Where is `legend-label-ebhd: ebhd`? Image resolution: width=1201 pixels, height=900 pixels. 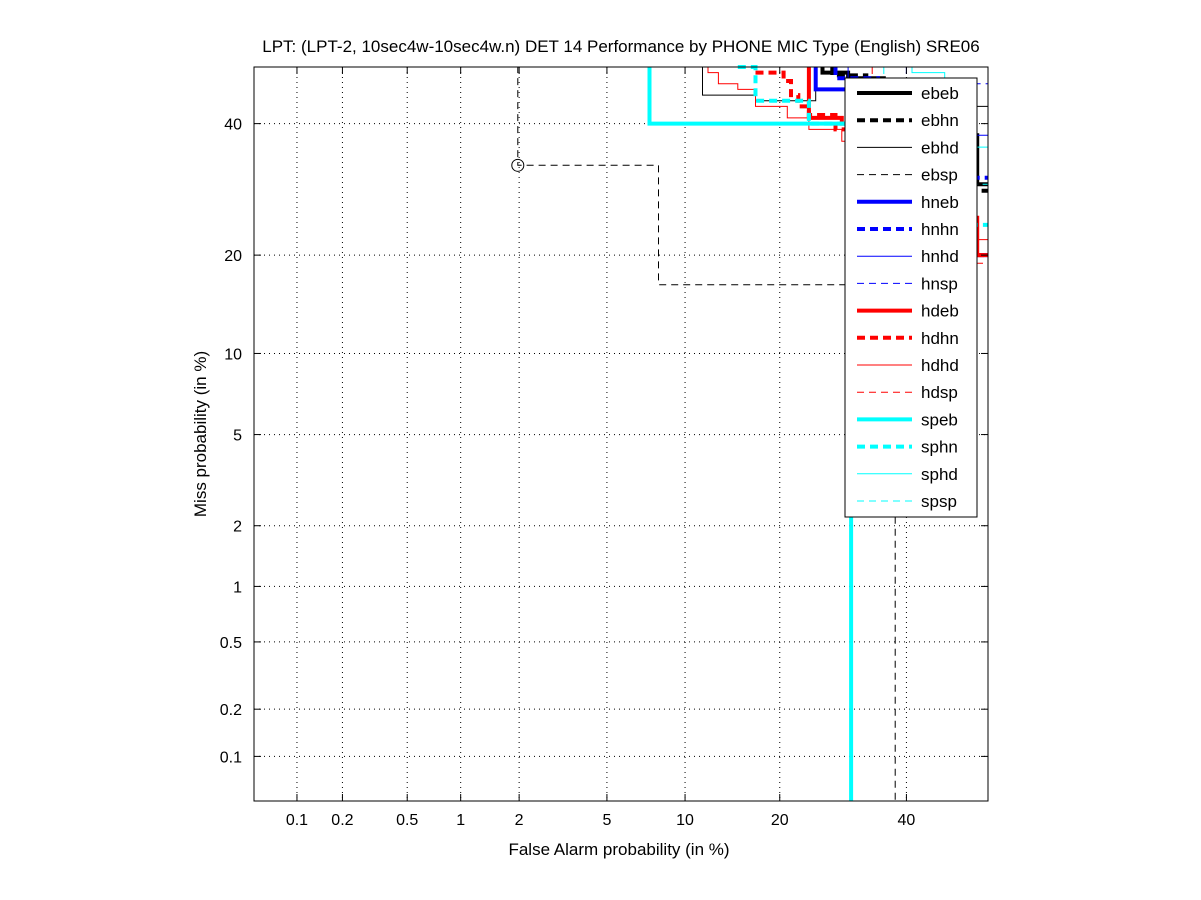
legend-label-ebhd: ebhd is located at coordinates (940, 147).